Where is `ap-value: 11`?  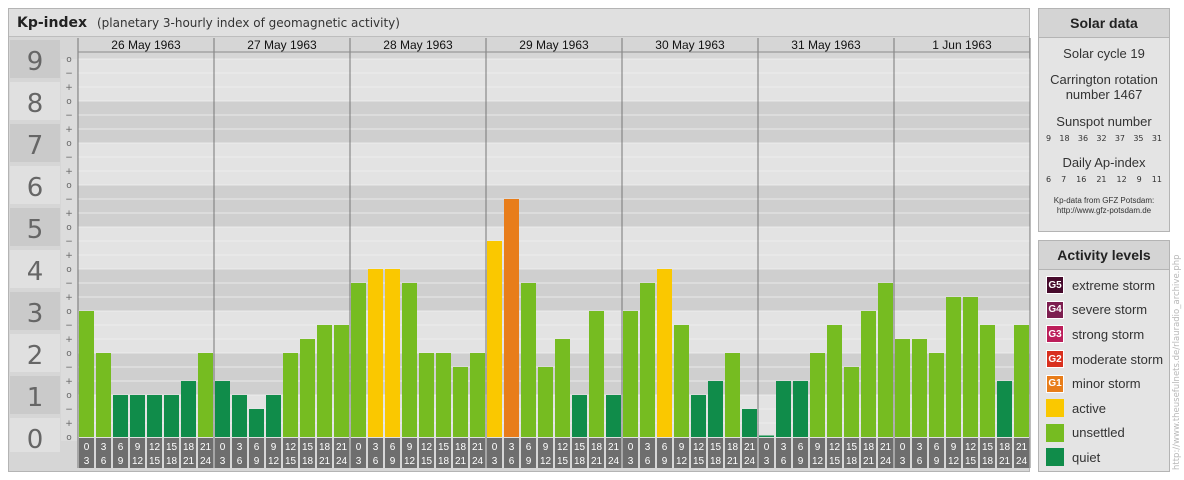 ap-value: 11 is located at coordinates (1156, 179).